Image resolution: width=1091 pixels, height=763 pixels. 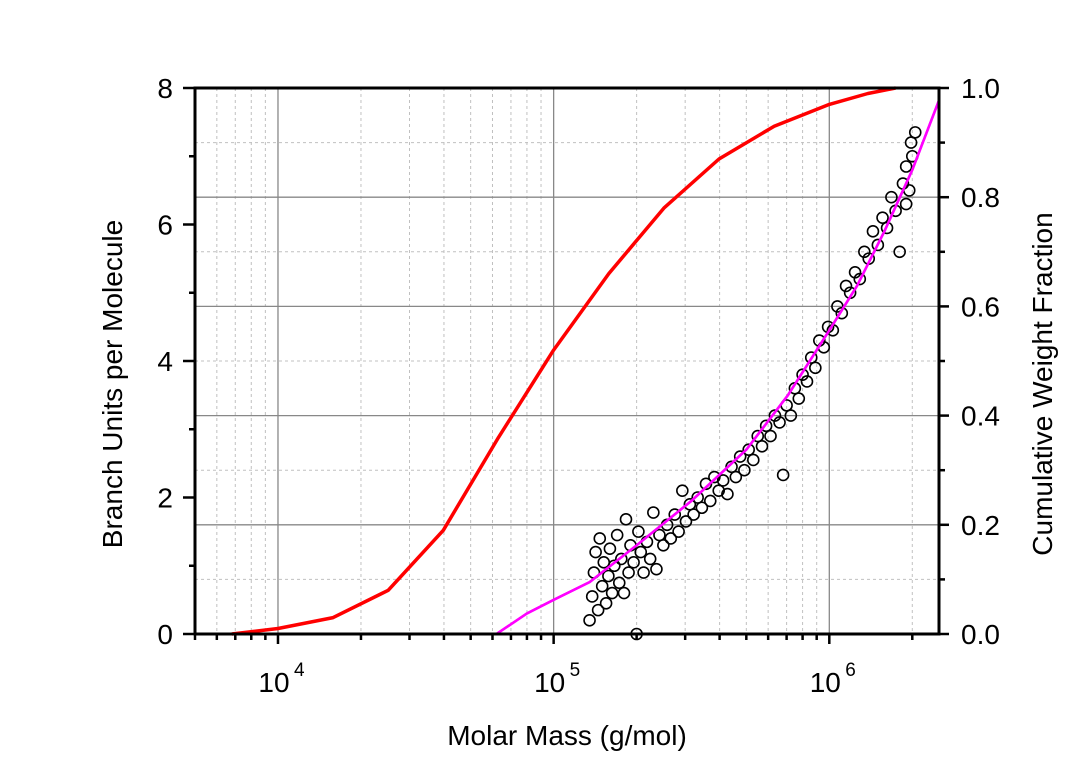 What do you see at coordinates (165, 225) in the screenshot?
I see `y-left-tick-label: 6` at bounding box center [165, 225].